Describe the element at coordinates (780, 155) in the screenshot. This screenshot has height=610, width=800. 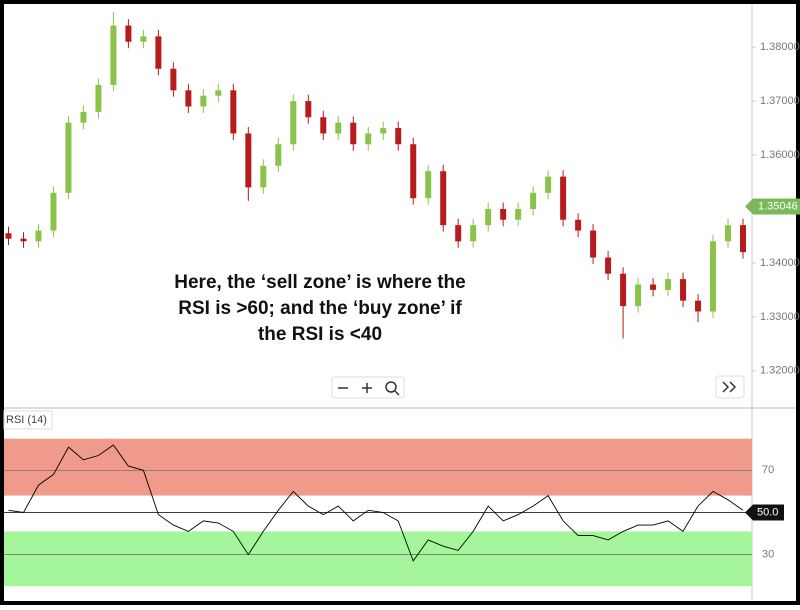
I see `y-tick-label: 1.36000` at that location.